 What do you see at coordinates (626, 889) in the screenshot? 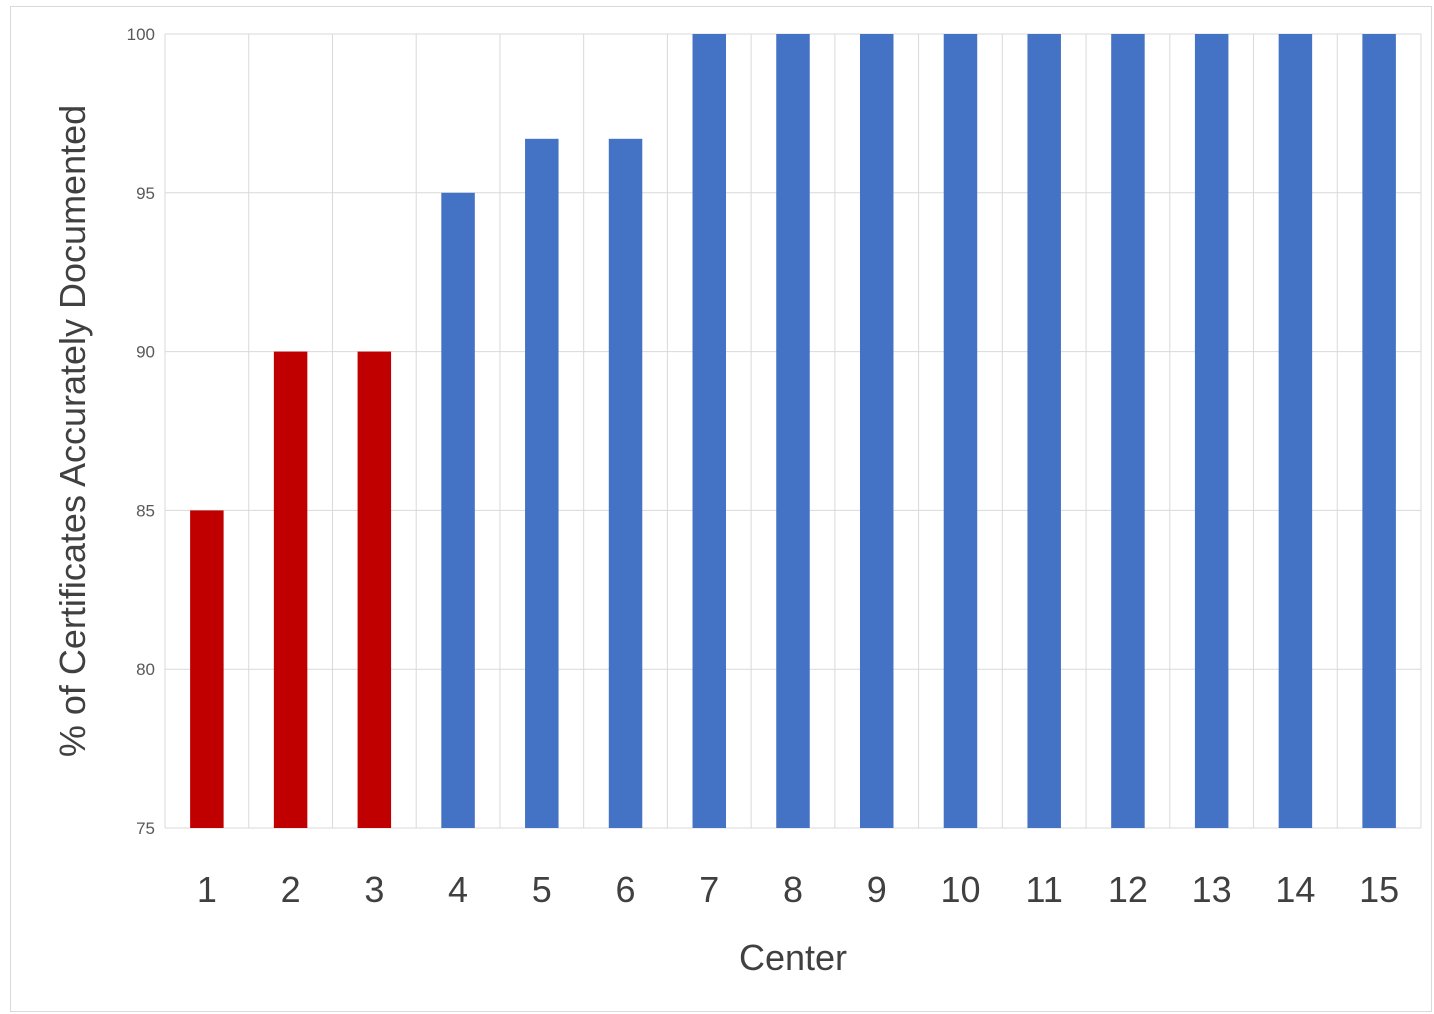
I see `x-tick-label: 6` at bounding box center [626, 889].